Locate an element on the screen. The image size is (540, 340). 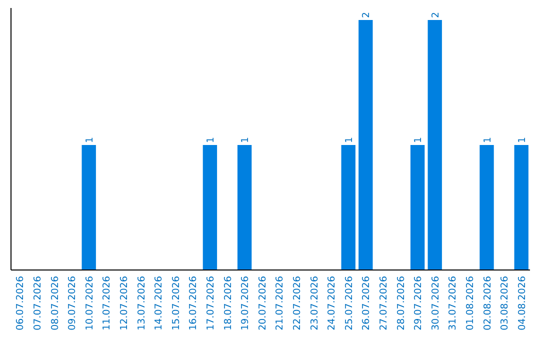
x-tick-label: 22.07.2026 is located at coordinates (297, 303).